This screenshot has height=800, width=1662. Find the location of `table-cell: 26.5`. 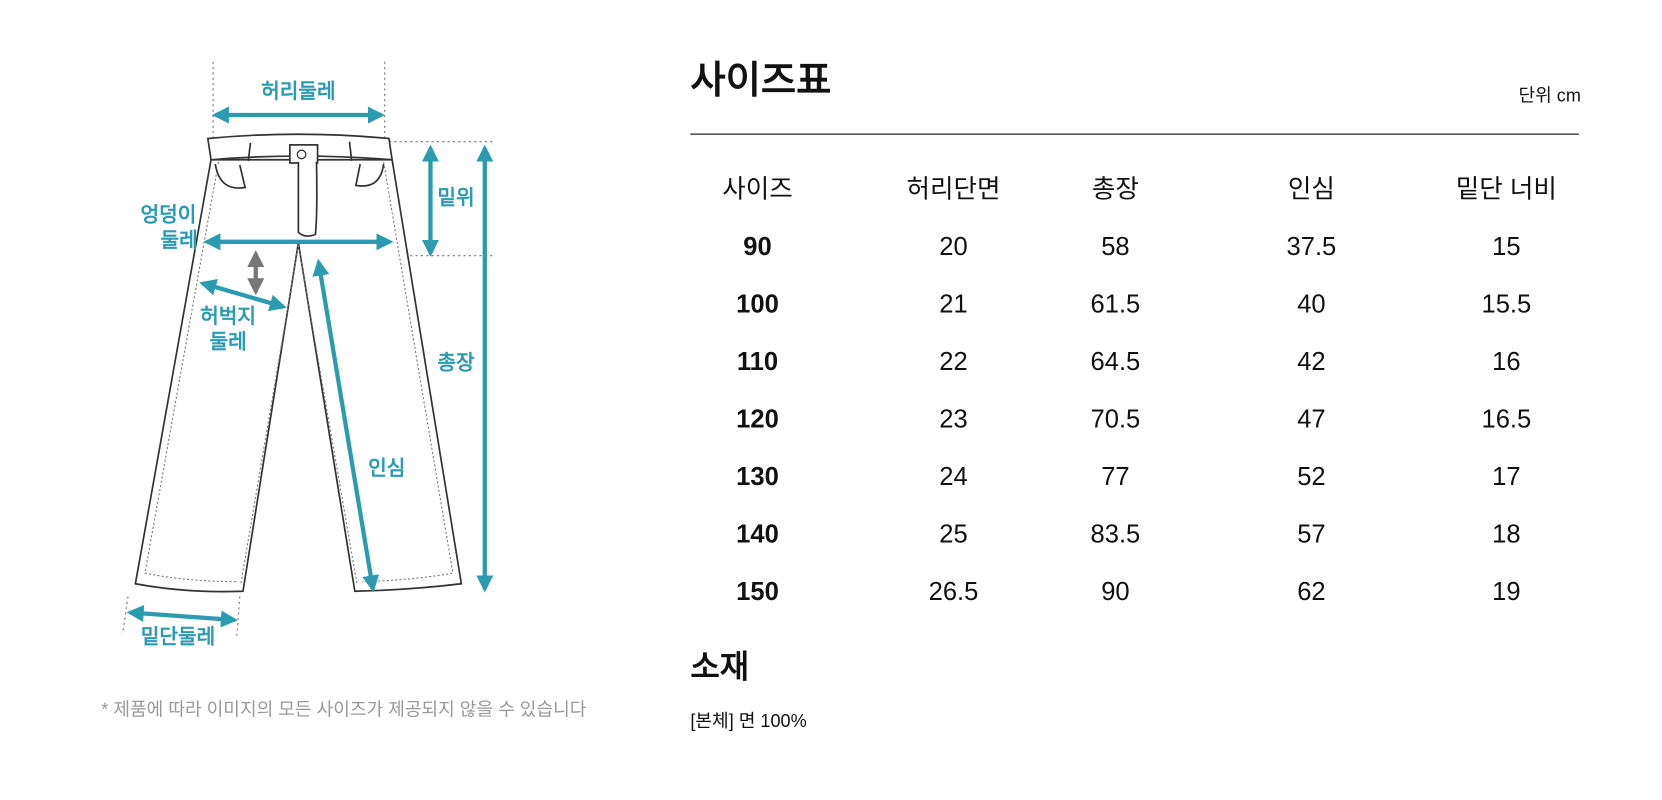

table-cell: 26.5 is located at coordinates (954, 592).